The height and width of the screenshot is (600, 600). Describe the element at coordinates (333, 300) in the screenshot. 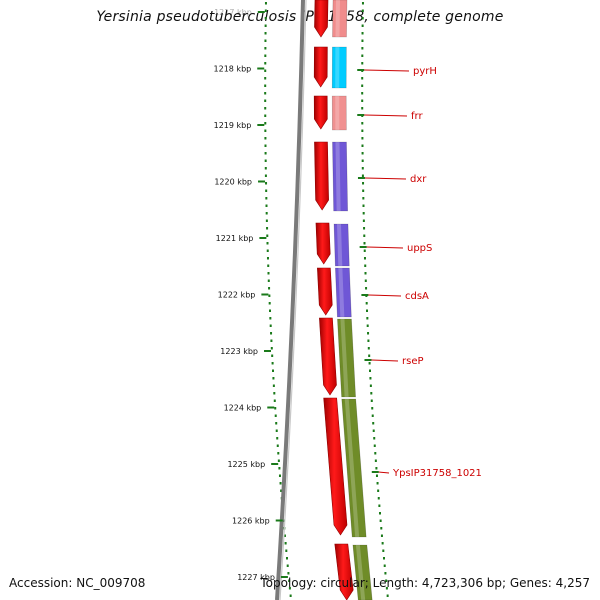

I see `forward-strand` at that location.